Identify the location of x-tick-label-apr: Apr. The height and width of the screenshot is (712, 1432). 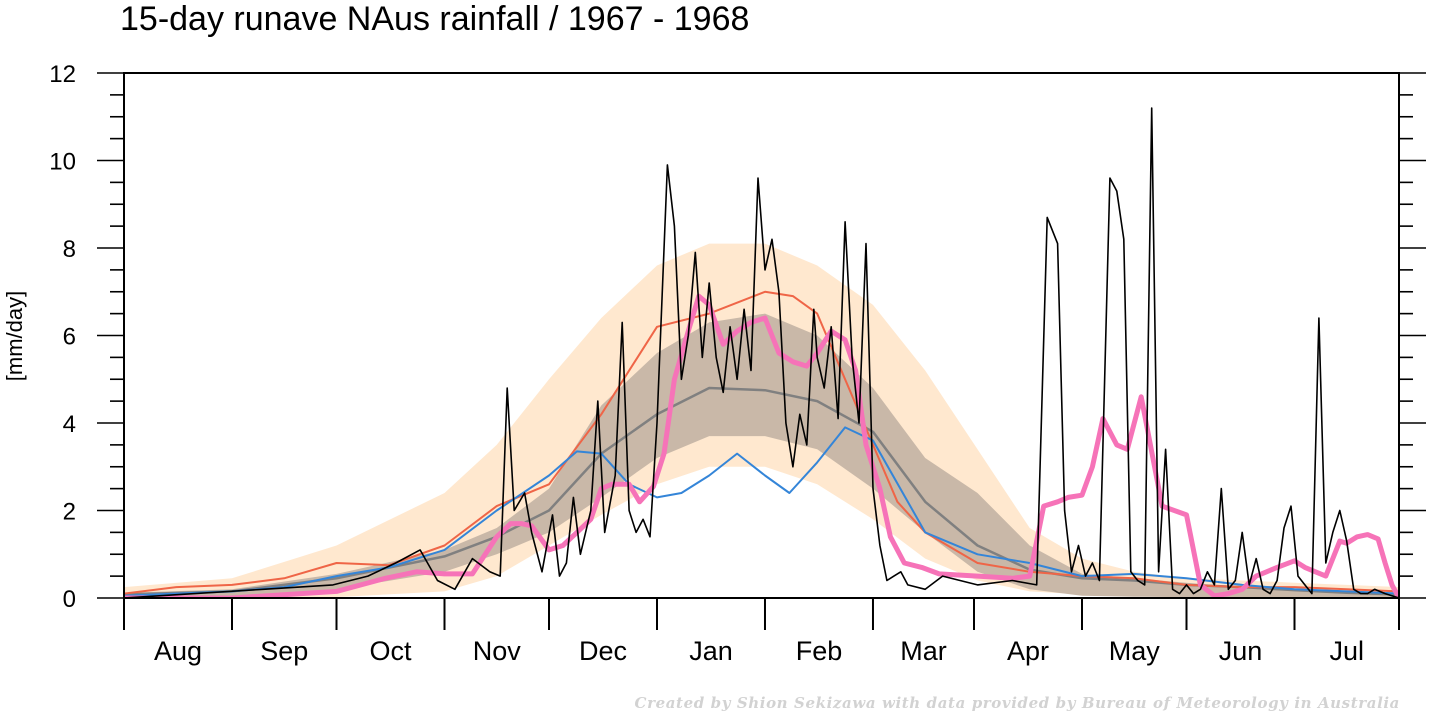
(1028, 651).